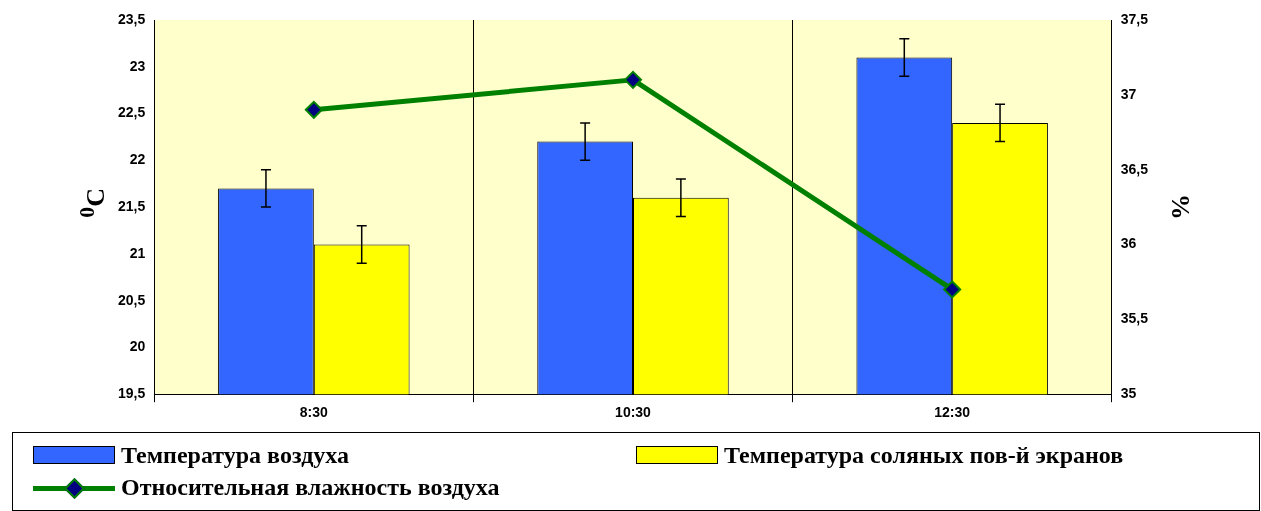 This screenshot has height=511, width=1261. I want to click on x-tick-label: 8:30, so click(314, 412).